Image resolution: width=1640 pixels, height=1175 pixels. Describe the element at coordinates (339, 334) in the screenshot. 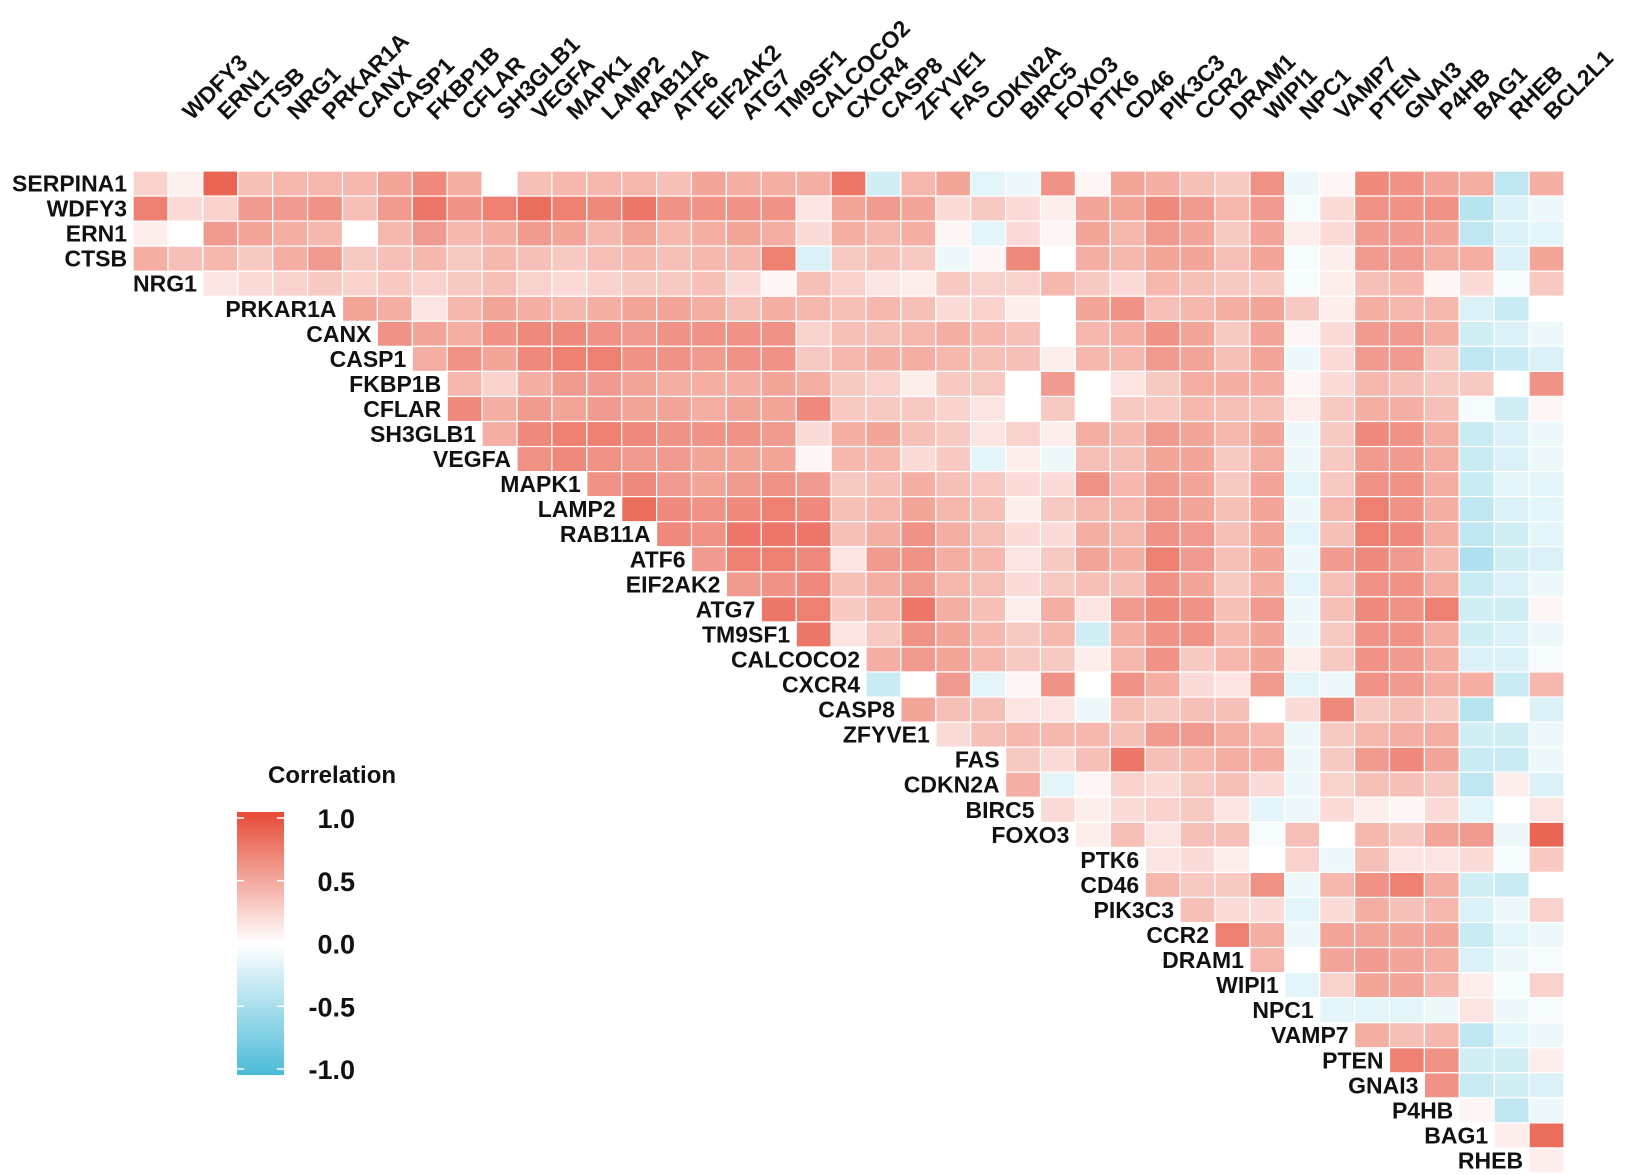

I see `row-label: CANX` at that location.